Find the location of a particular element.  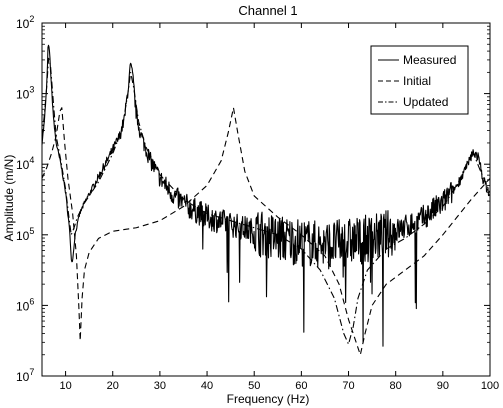

y-tick-label: 10⁴ is located at coordinates (25, 163).